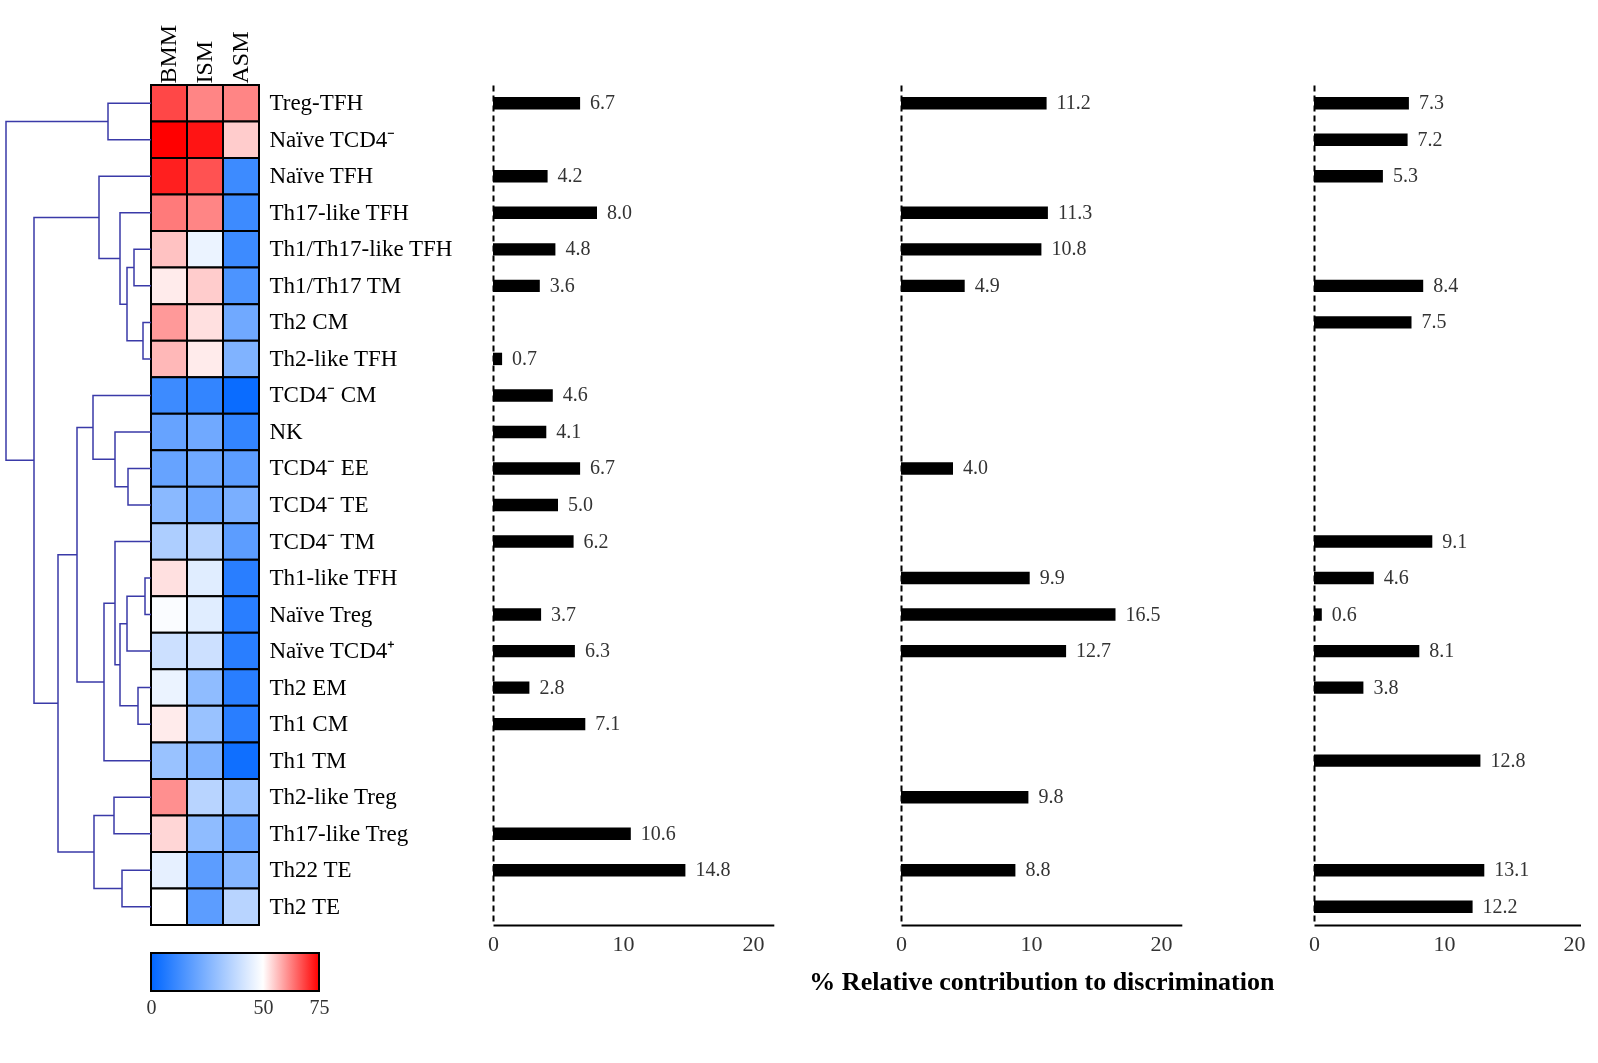  What do you see at coordinates (1508, 759) in the screenshot?
I see `data-label: 12.8` at bounding box center [1508, 759].